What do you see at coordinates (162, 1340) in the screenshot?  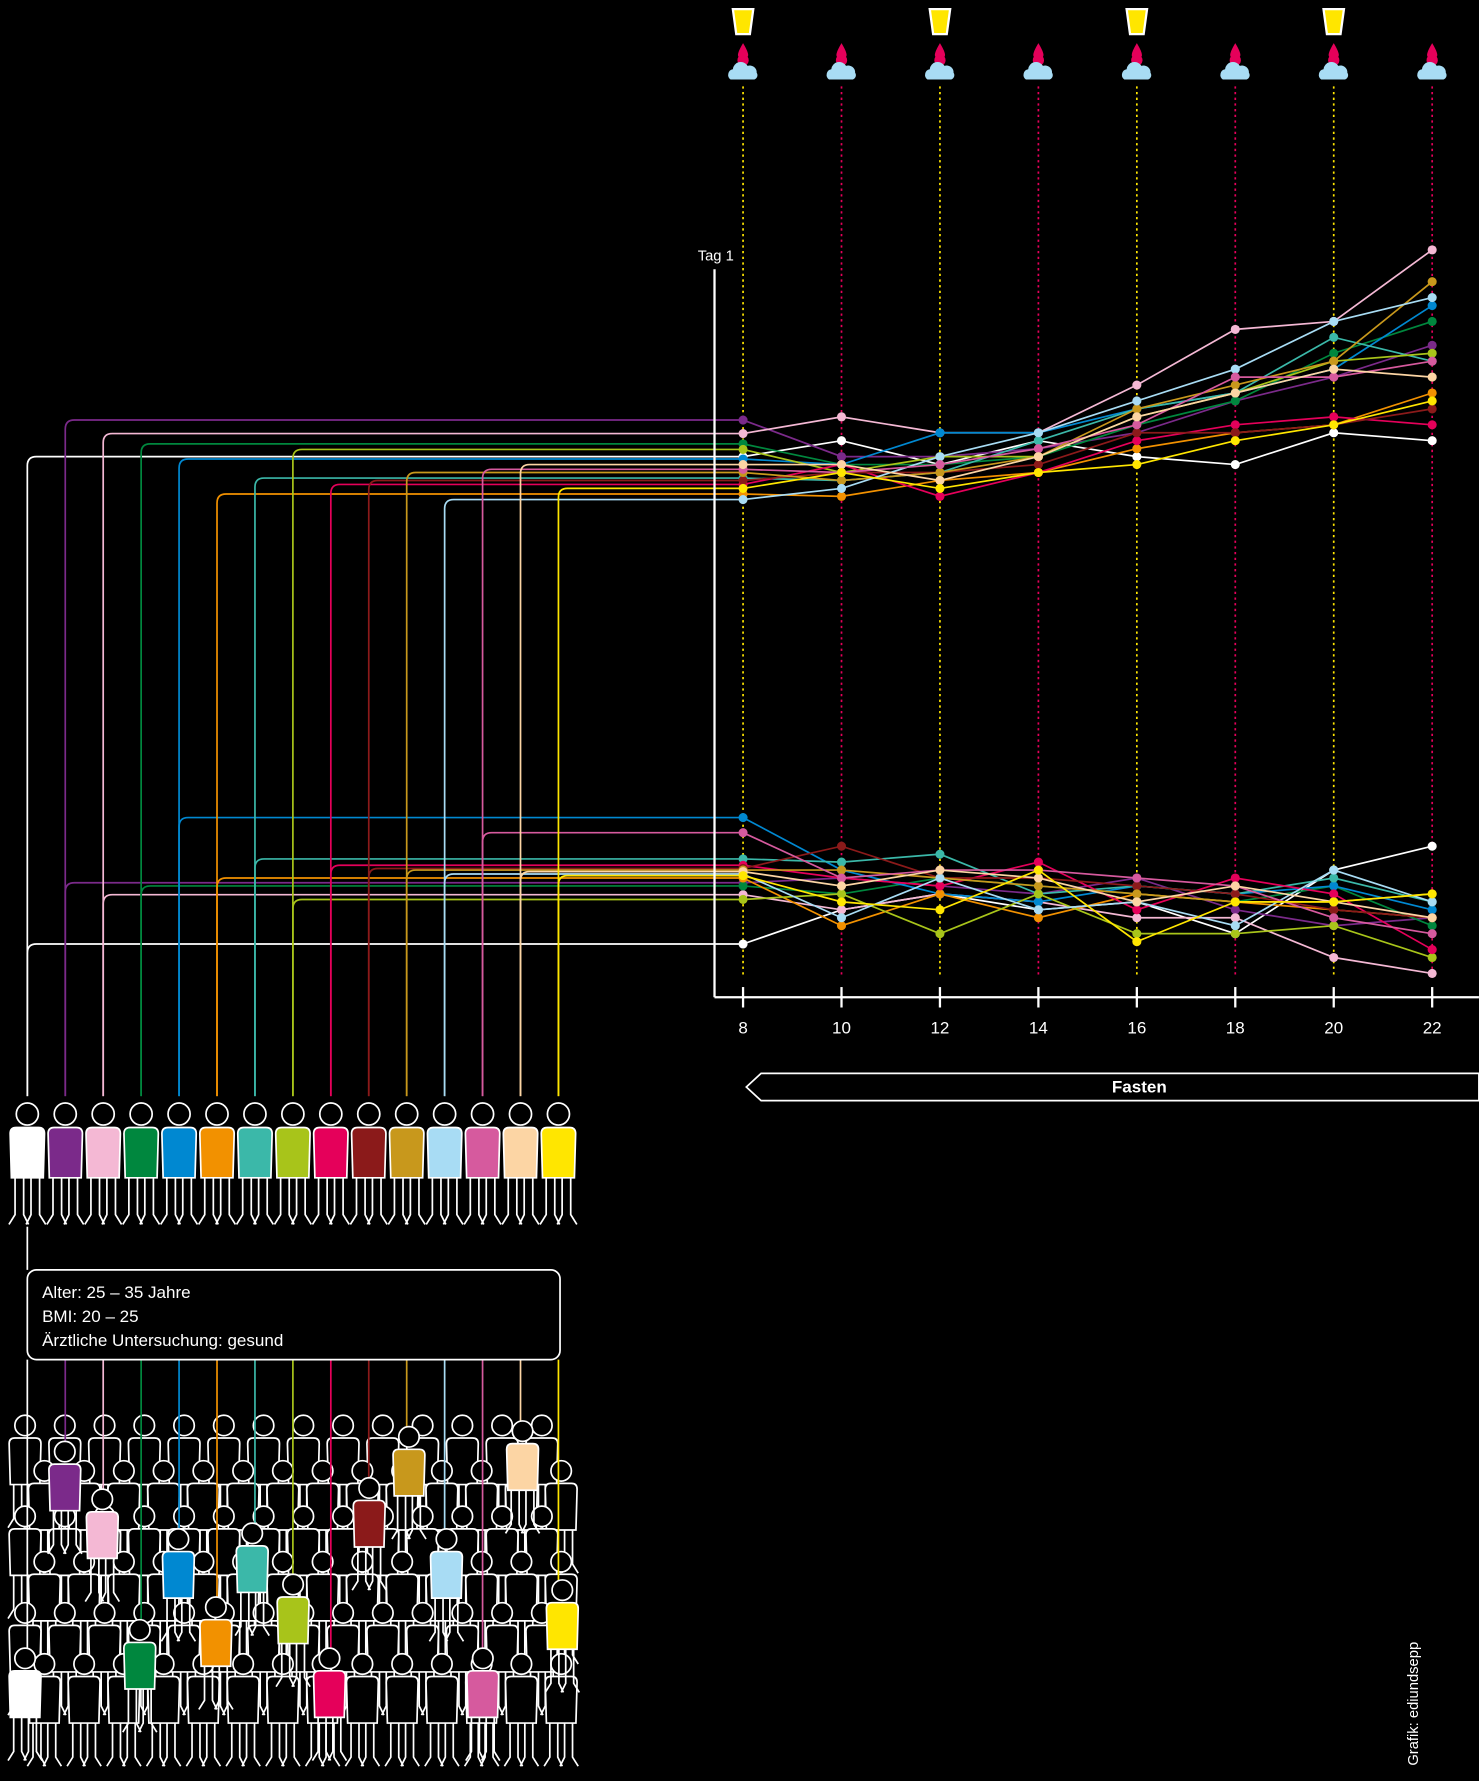 I see `info-line: Ärztliche Untersuchung: gesund` at bounding box center [162, 1340].